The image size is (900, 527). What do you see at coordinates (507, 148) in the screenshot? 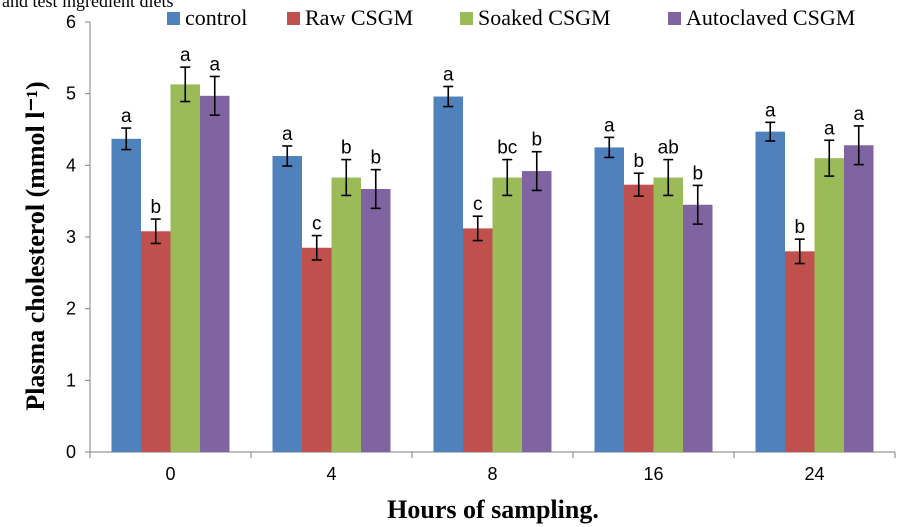
I see `significance-letter: bc` at bounding box center [507, 148].